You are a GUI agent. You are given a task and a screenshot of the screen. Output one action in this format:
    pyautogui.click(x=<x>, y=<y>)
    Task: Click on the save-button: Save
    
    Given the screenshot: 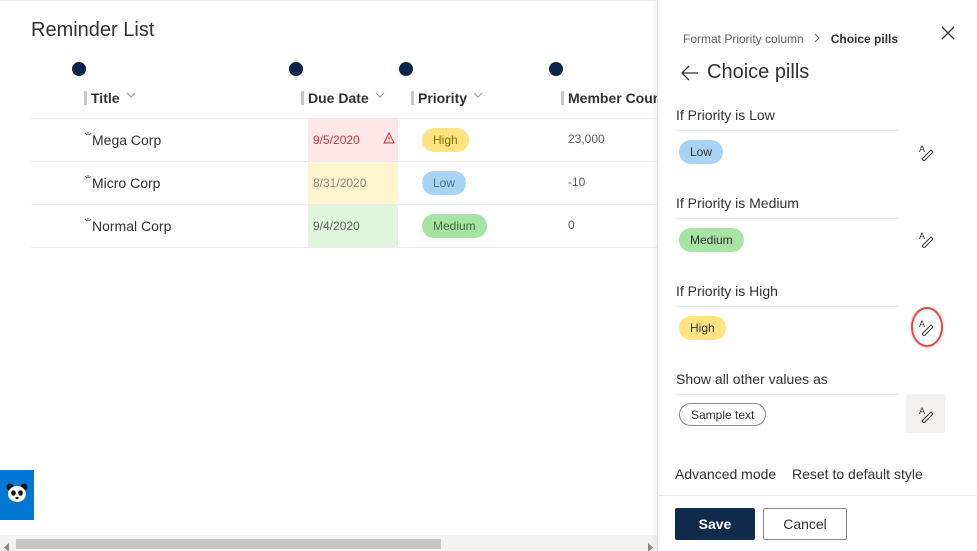 What is the action you would take?
    pyautogui.click(x=715, y=524)
    